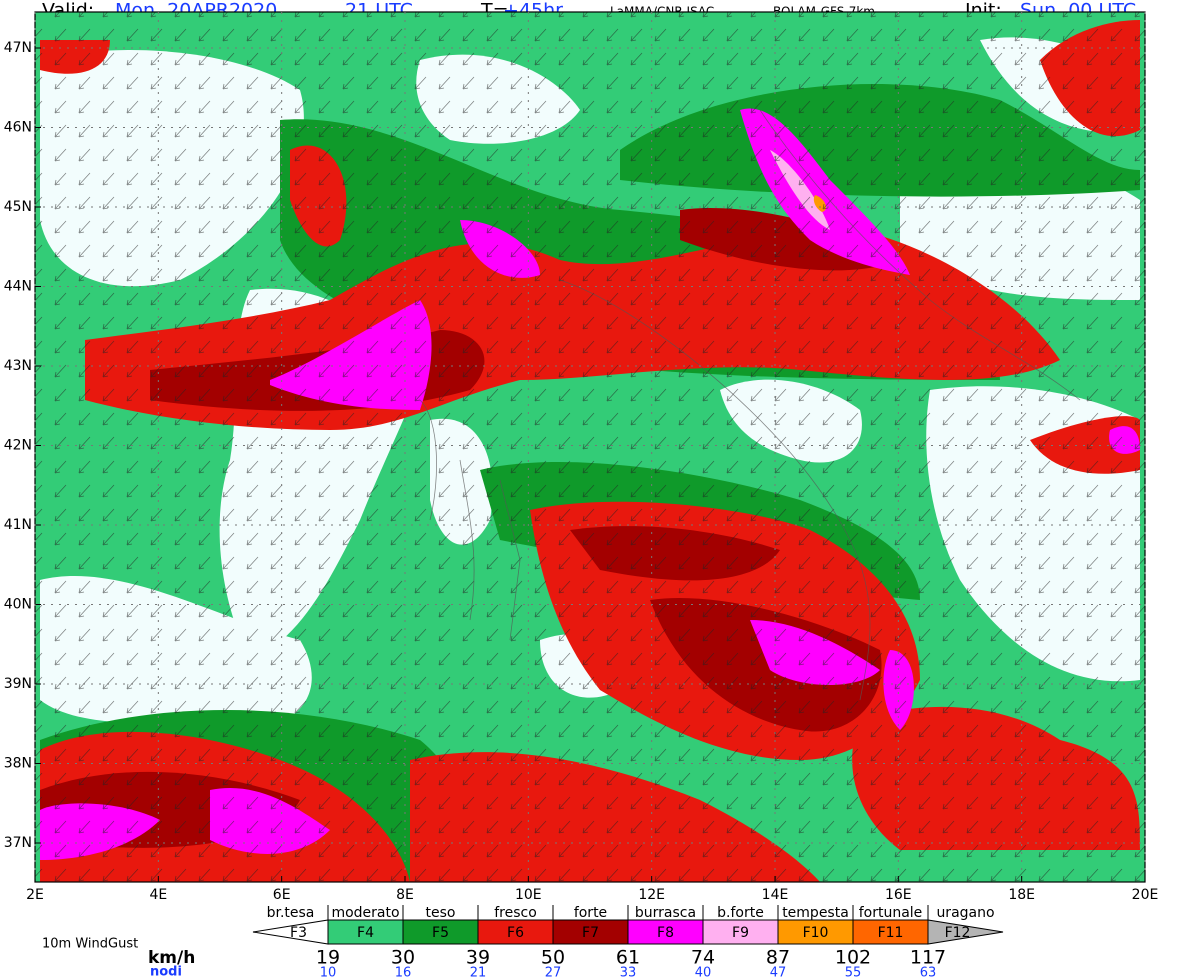  What do you see at coordinates (18, 366) in the screenshot?
I see `lat-label: 43N` at bounding box center [18, 366].